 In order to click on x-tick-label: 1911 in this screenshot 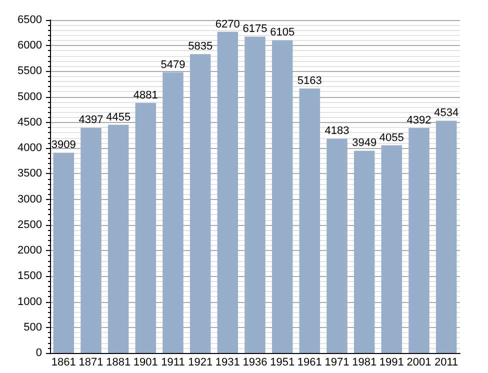, I will do `click(173, 362)`.